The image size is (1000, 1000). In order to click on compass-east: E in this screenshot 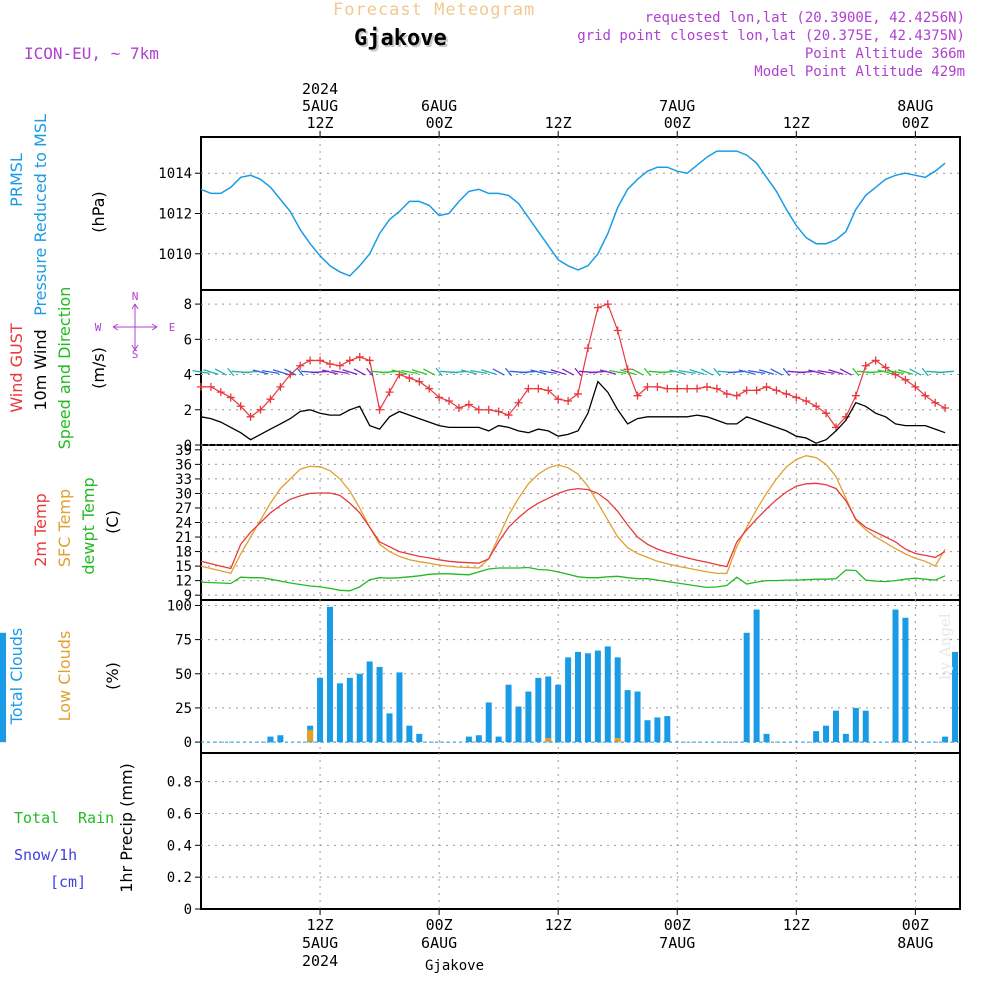, I will do `click(172, 327)`.